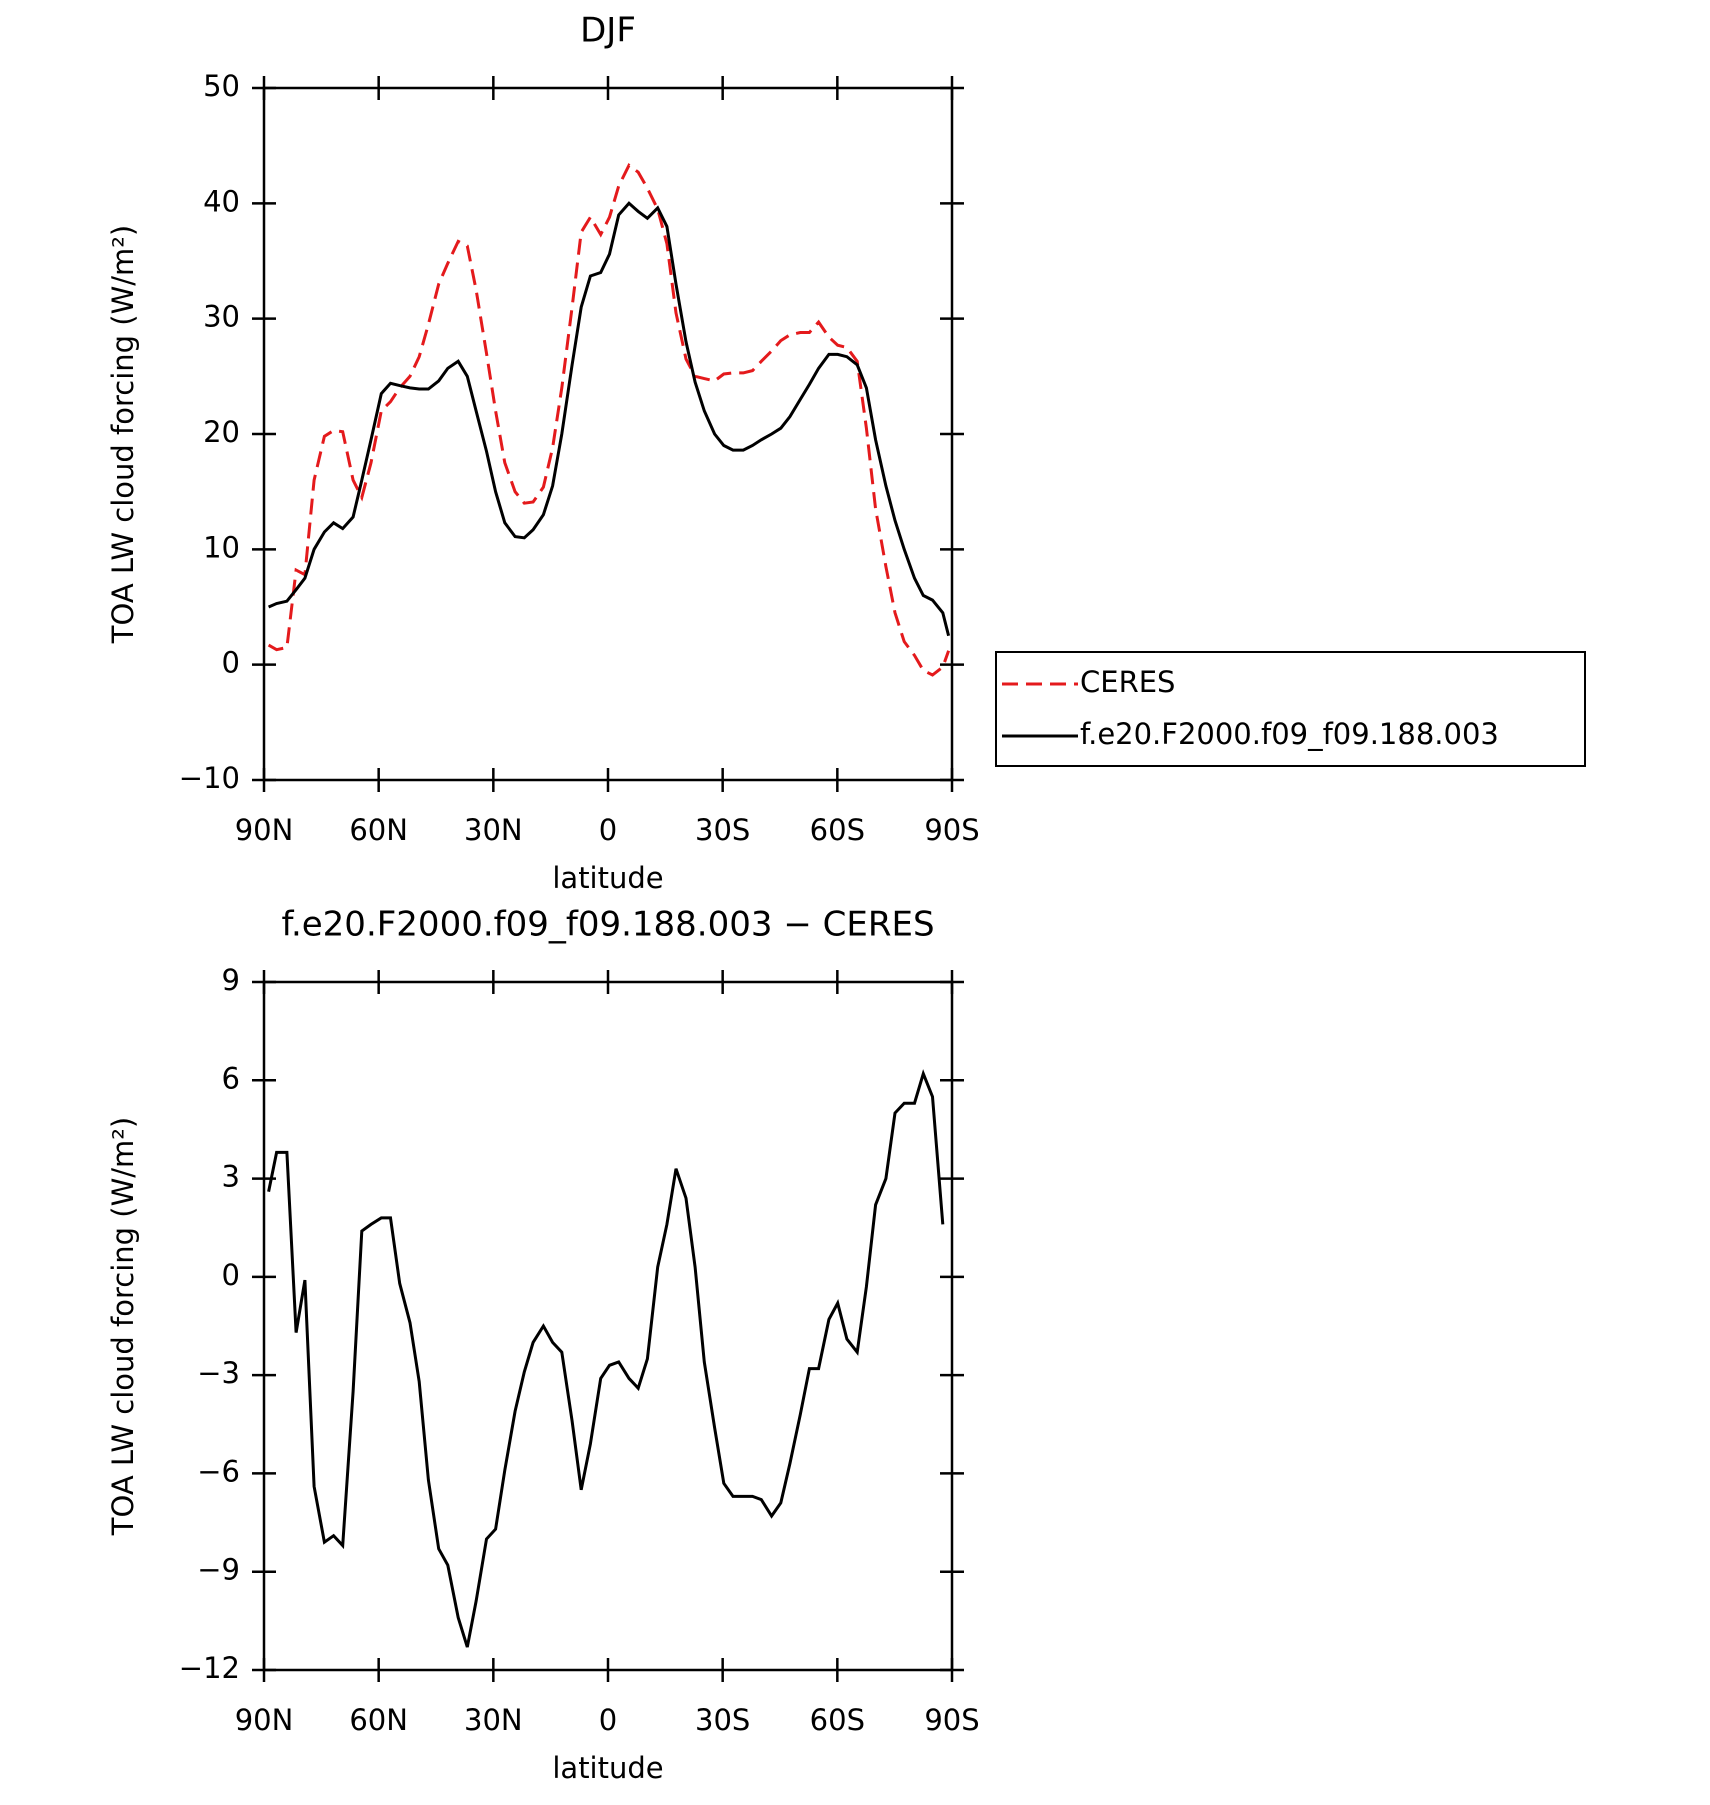  I want to click on legend-label: f.e20.F2000.f09_f09.188.003, so click(1289, 734).